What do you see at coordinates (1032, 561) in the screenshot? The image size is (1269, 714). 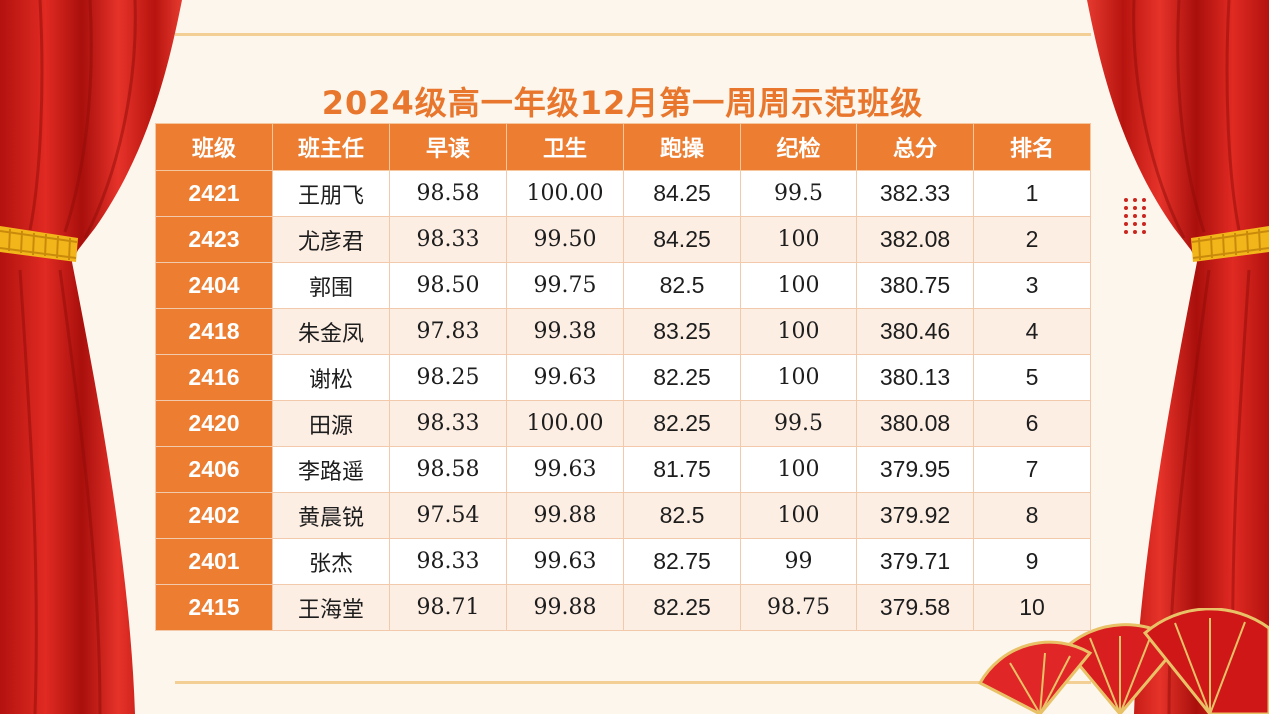 I see `rank-cell: 9` at bounding box center [1032, 561].